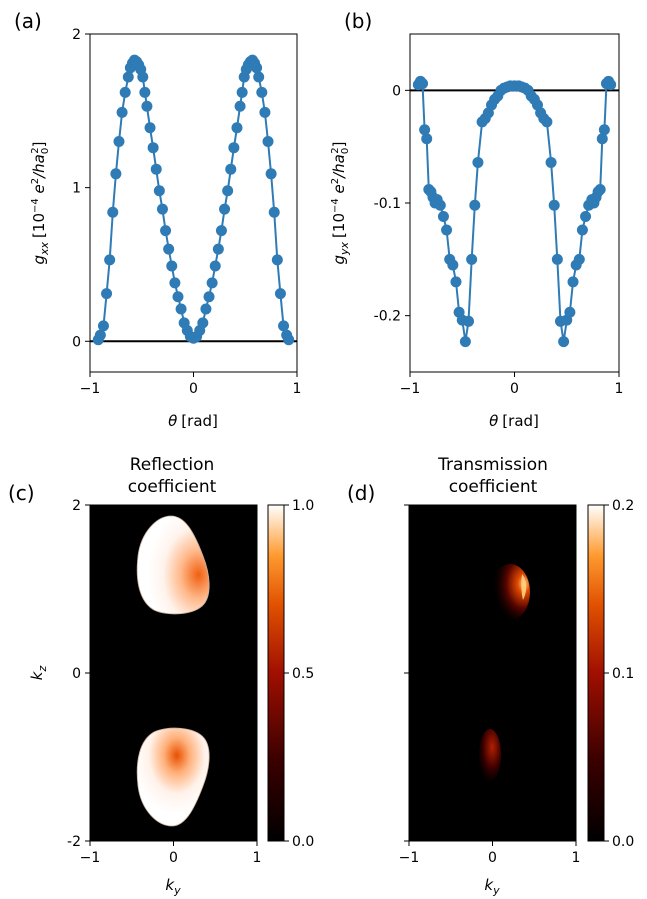 This screenshot has width=647, height=899. Describe the element at coordinates (303, 506) in the screenshot. I see `colorbar-tick-label: 1.0` at that location.